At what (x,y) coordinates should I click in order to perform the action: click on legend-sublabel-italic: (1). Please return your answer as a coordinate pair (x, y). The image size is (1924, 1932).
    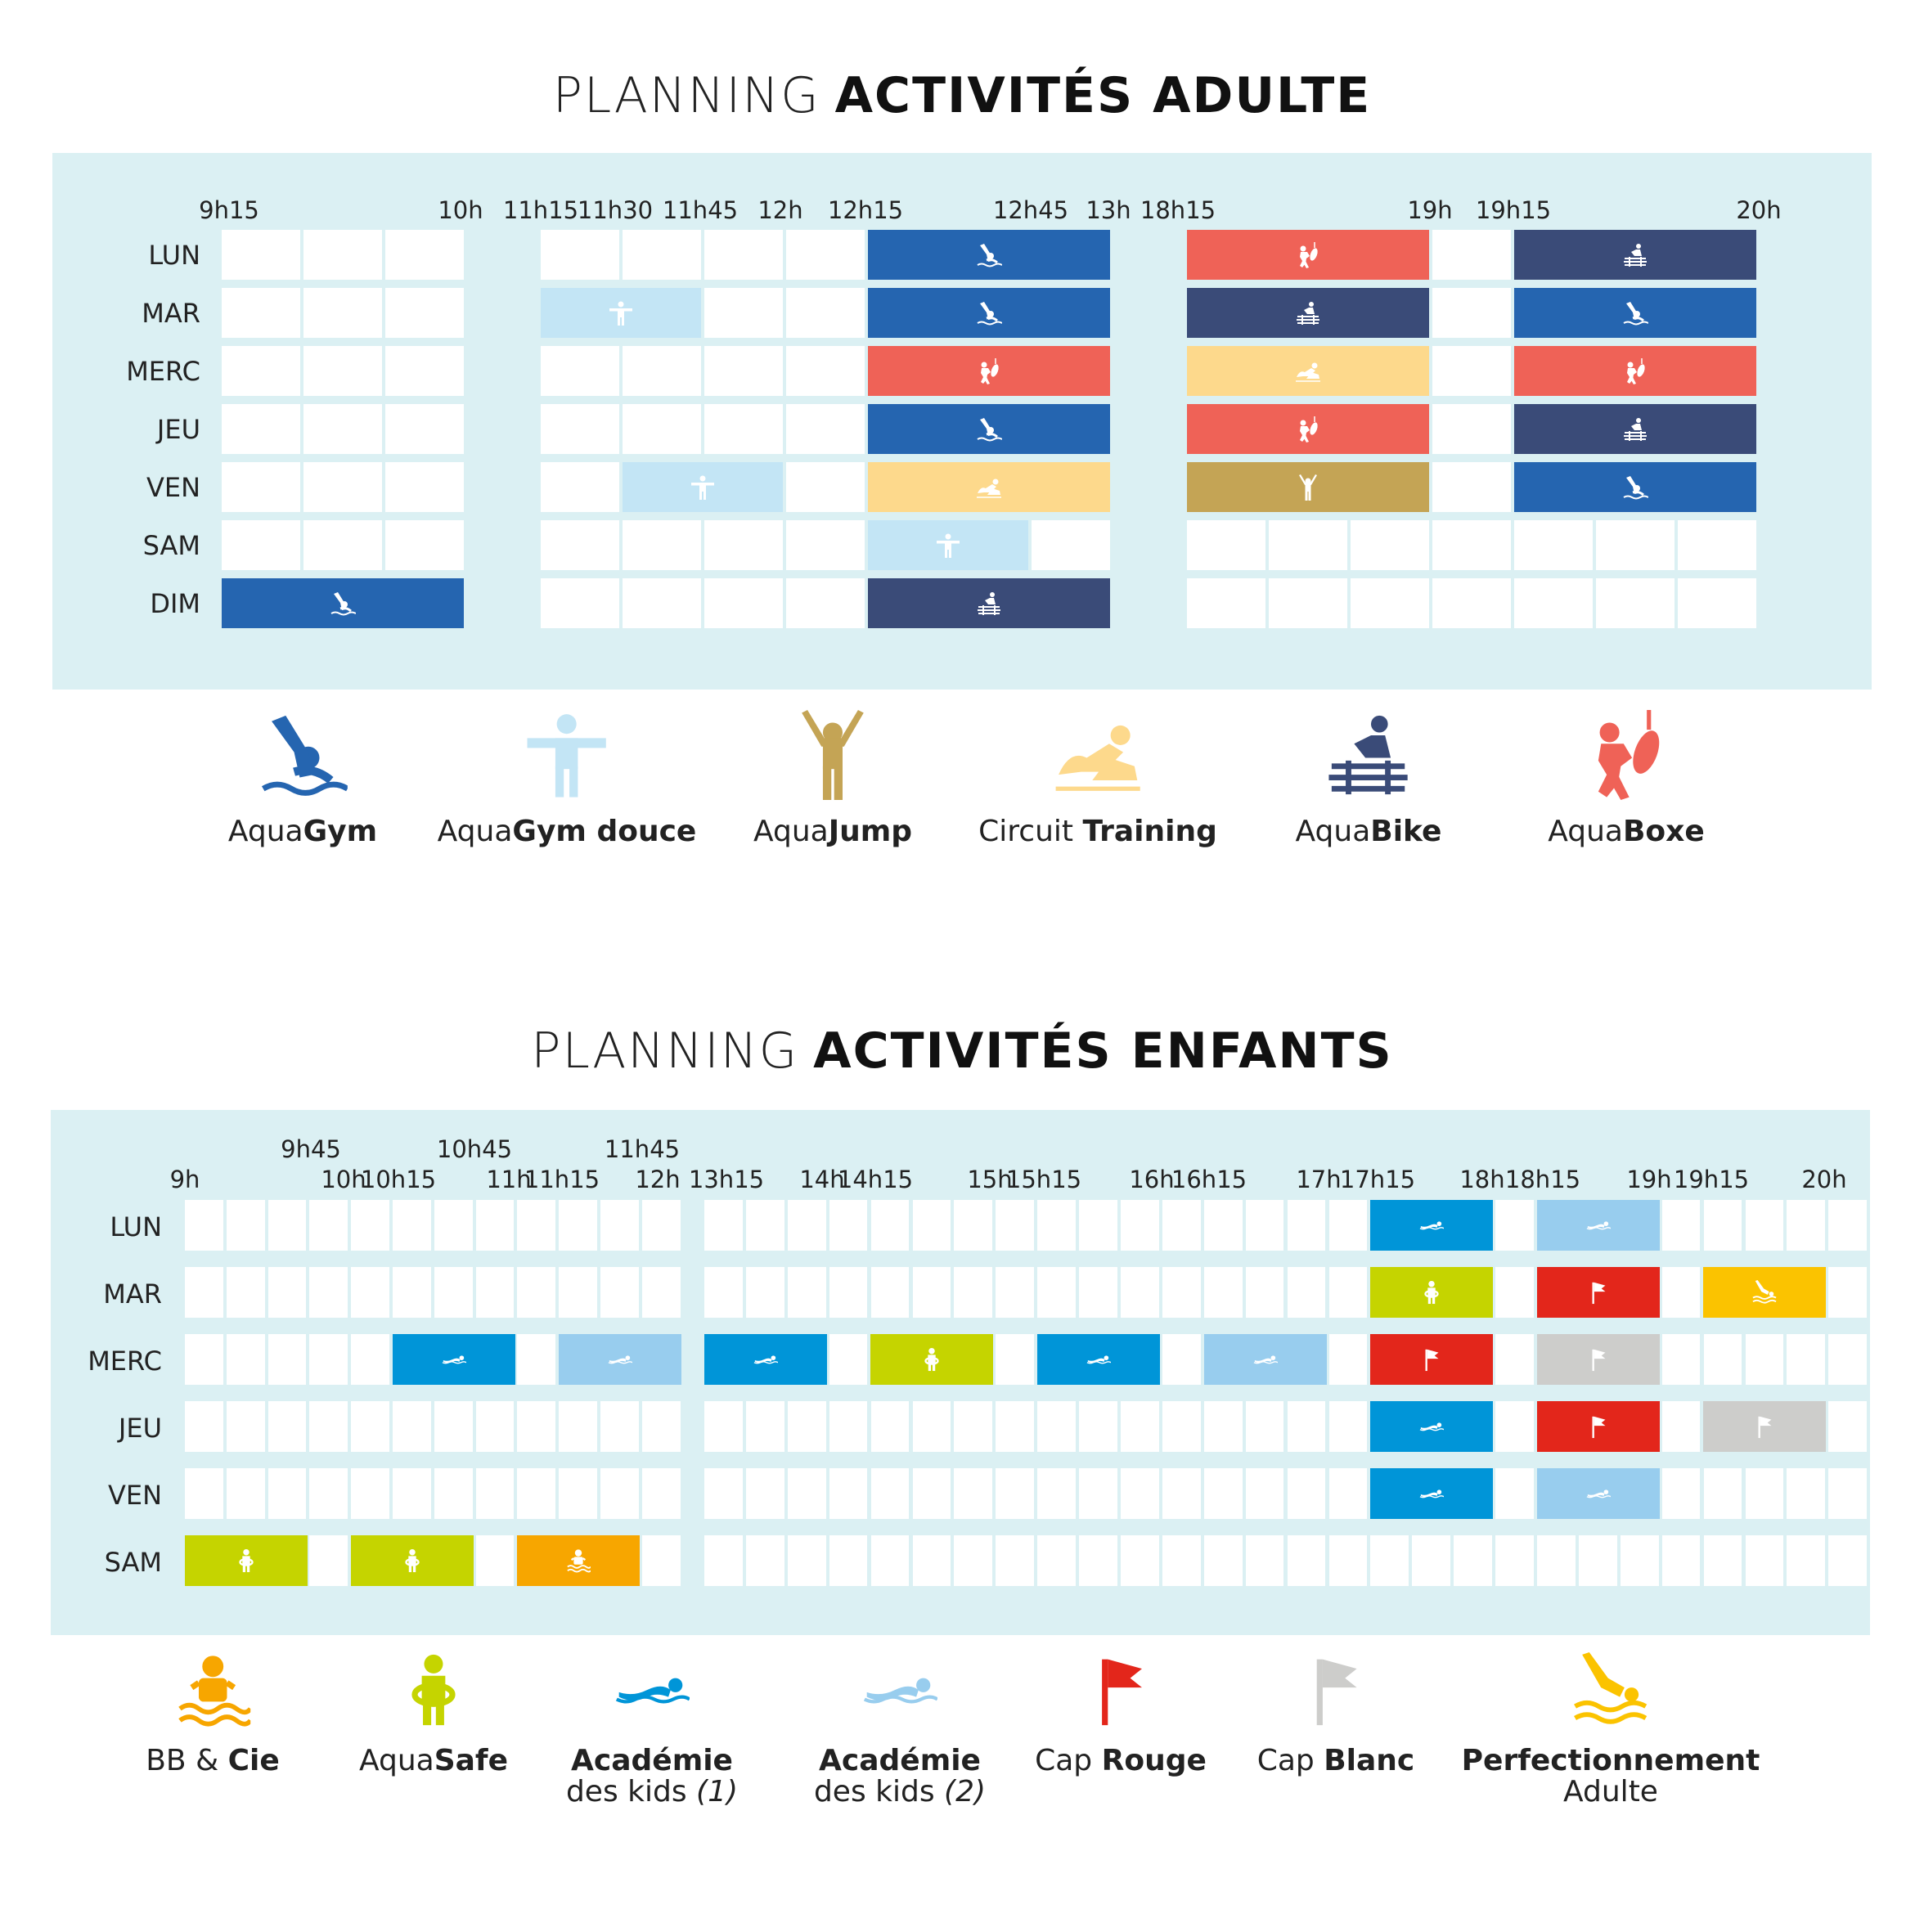
    Looking at the image, I should click on (717, 1791).